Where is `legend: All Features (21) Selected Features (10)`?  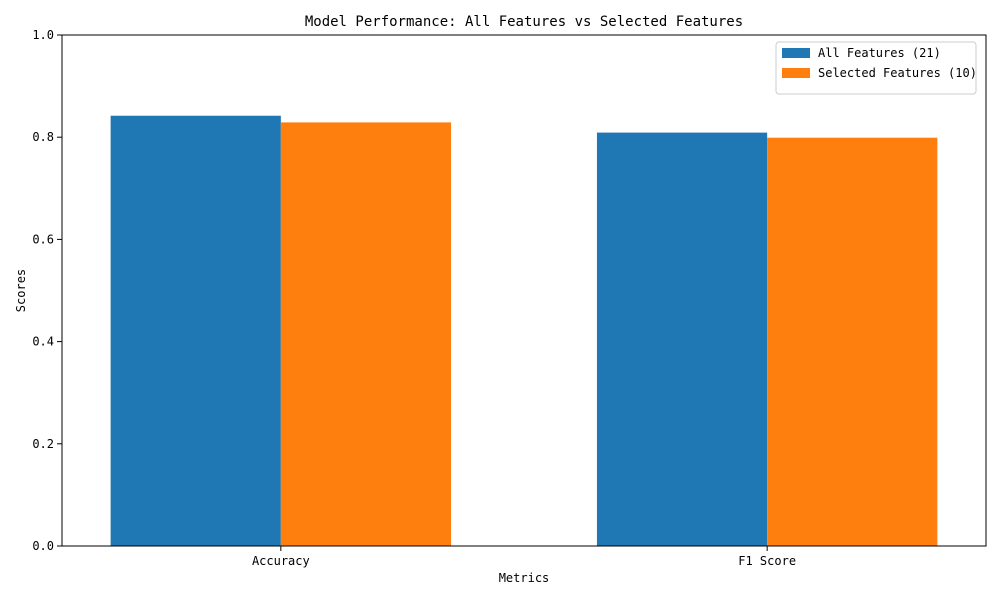 legend: All Features (21) Selected Features (10) is located at coordinates (876, 68).